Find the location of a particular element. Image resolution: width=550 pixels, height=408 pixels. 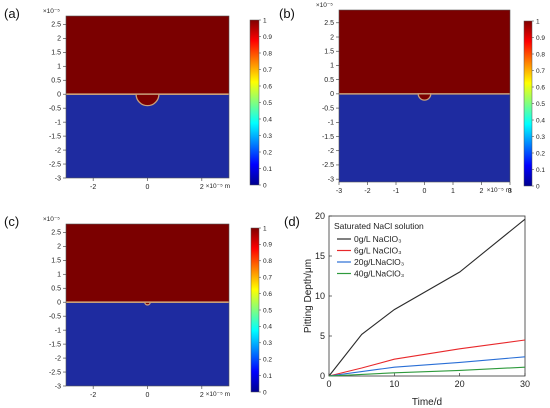

legend-entry-label: 20g/LNaClO₃ is located at coordinates (379, 262).